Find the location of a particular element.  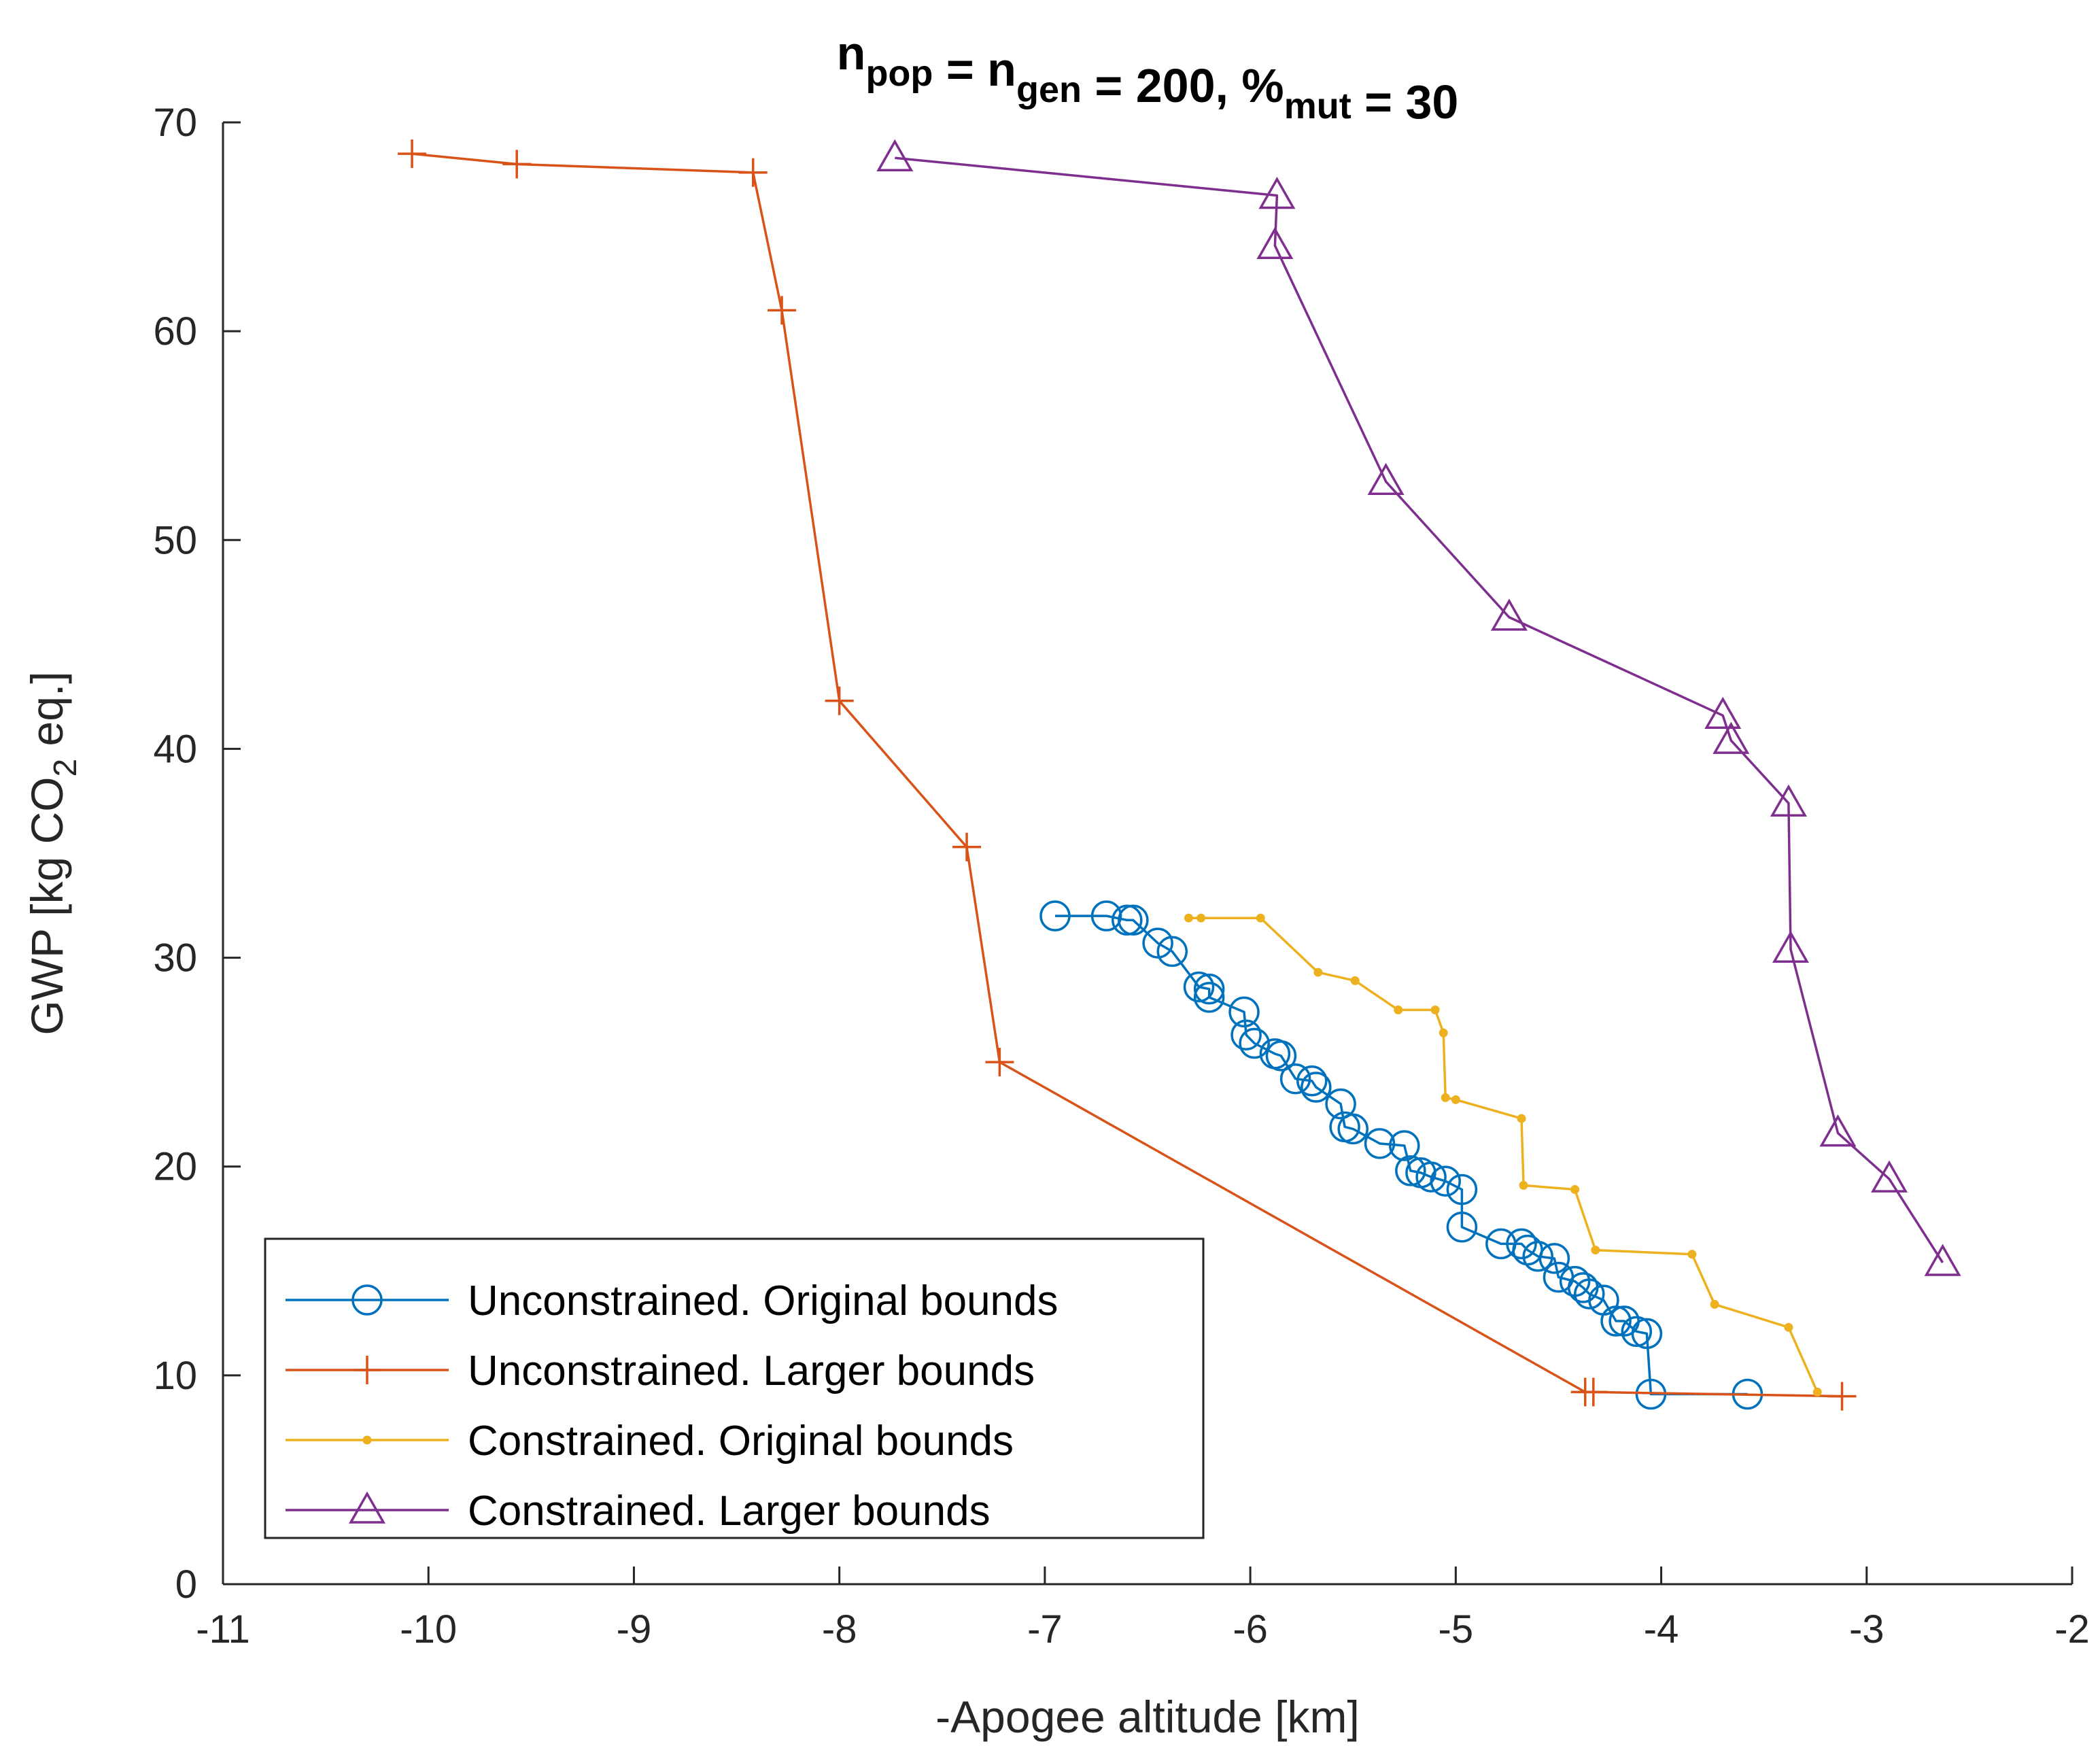

y-tick-label: 70 is located at coordinates (175, 123).